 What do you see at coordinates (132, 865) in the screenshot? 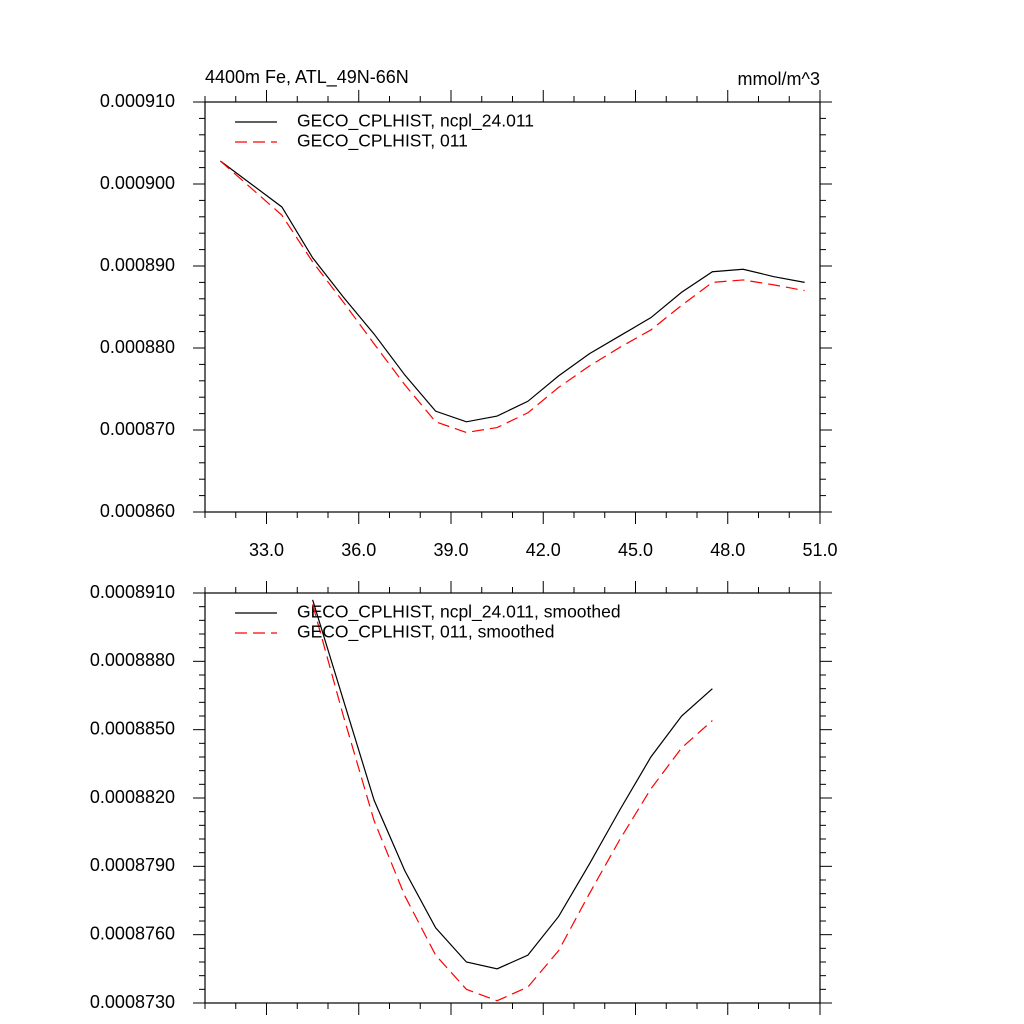
I see `y-tick-label: 0.0008790` at bounding box center [132, 865].